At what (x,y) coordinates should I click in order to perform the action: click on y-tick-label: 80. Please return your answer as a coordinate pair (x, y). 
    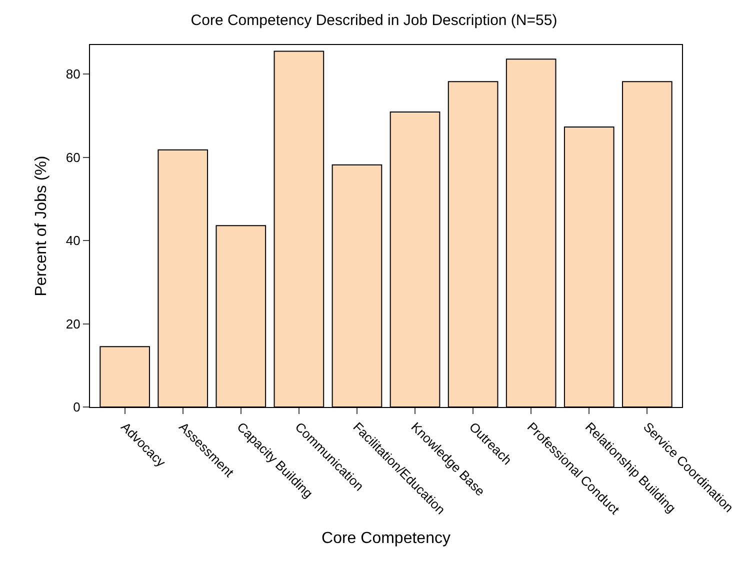
    Looking at the image, I should click on (73, 74).